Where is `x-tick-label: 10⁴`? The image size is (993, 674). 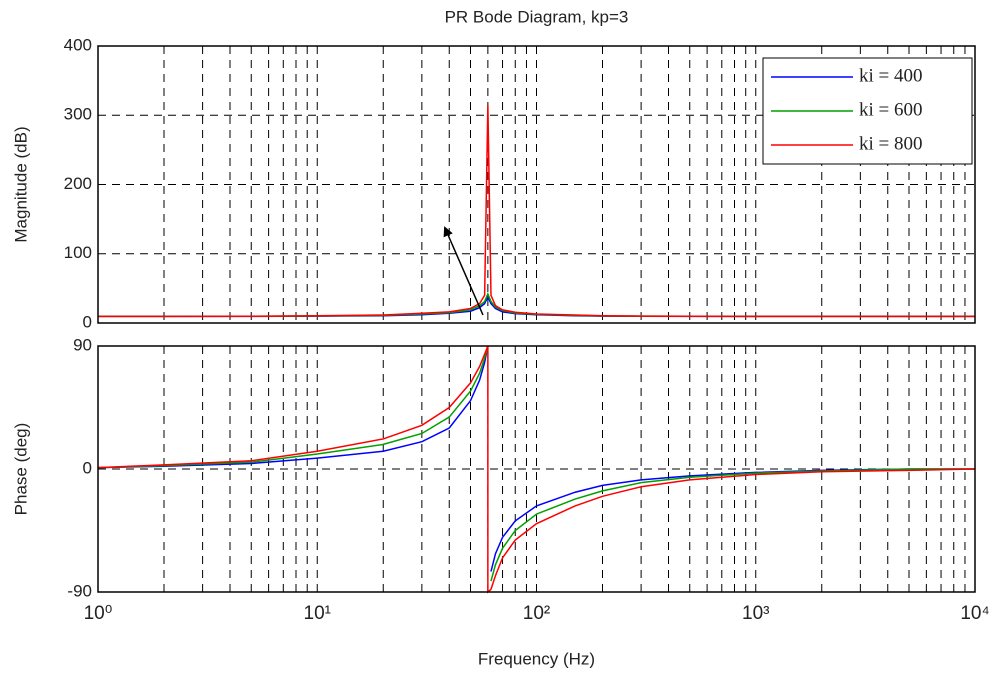
x-tick-label: 10⁴ is located at coordinates (974, 613).